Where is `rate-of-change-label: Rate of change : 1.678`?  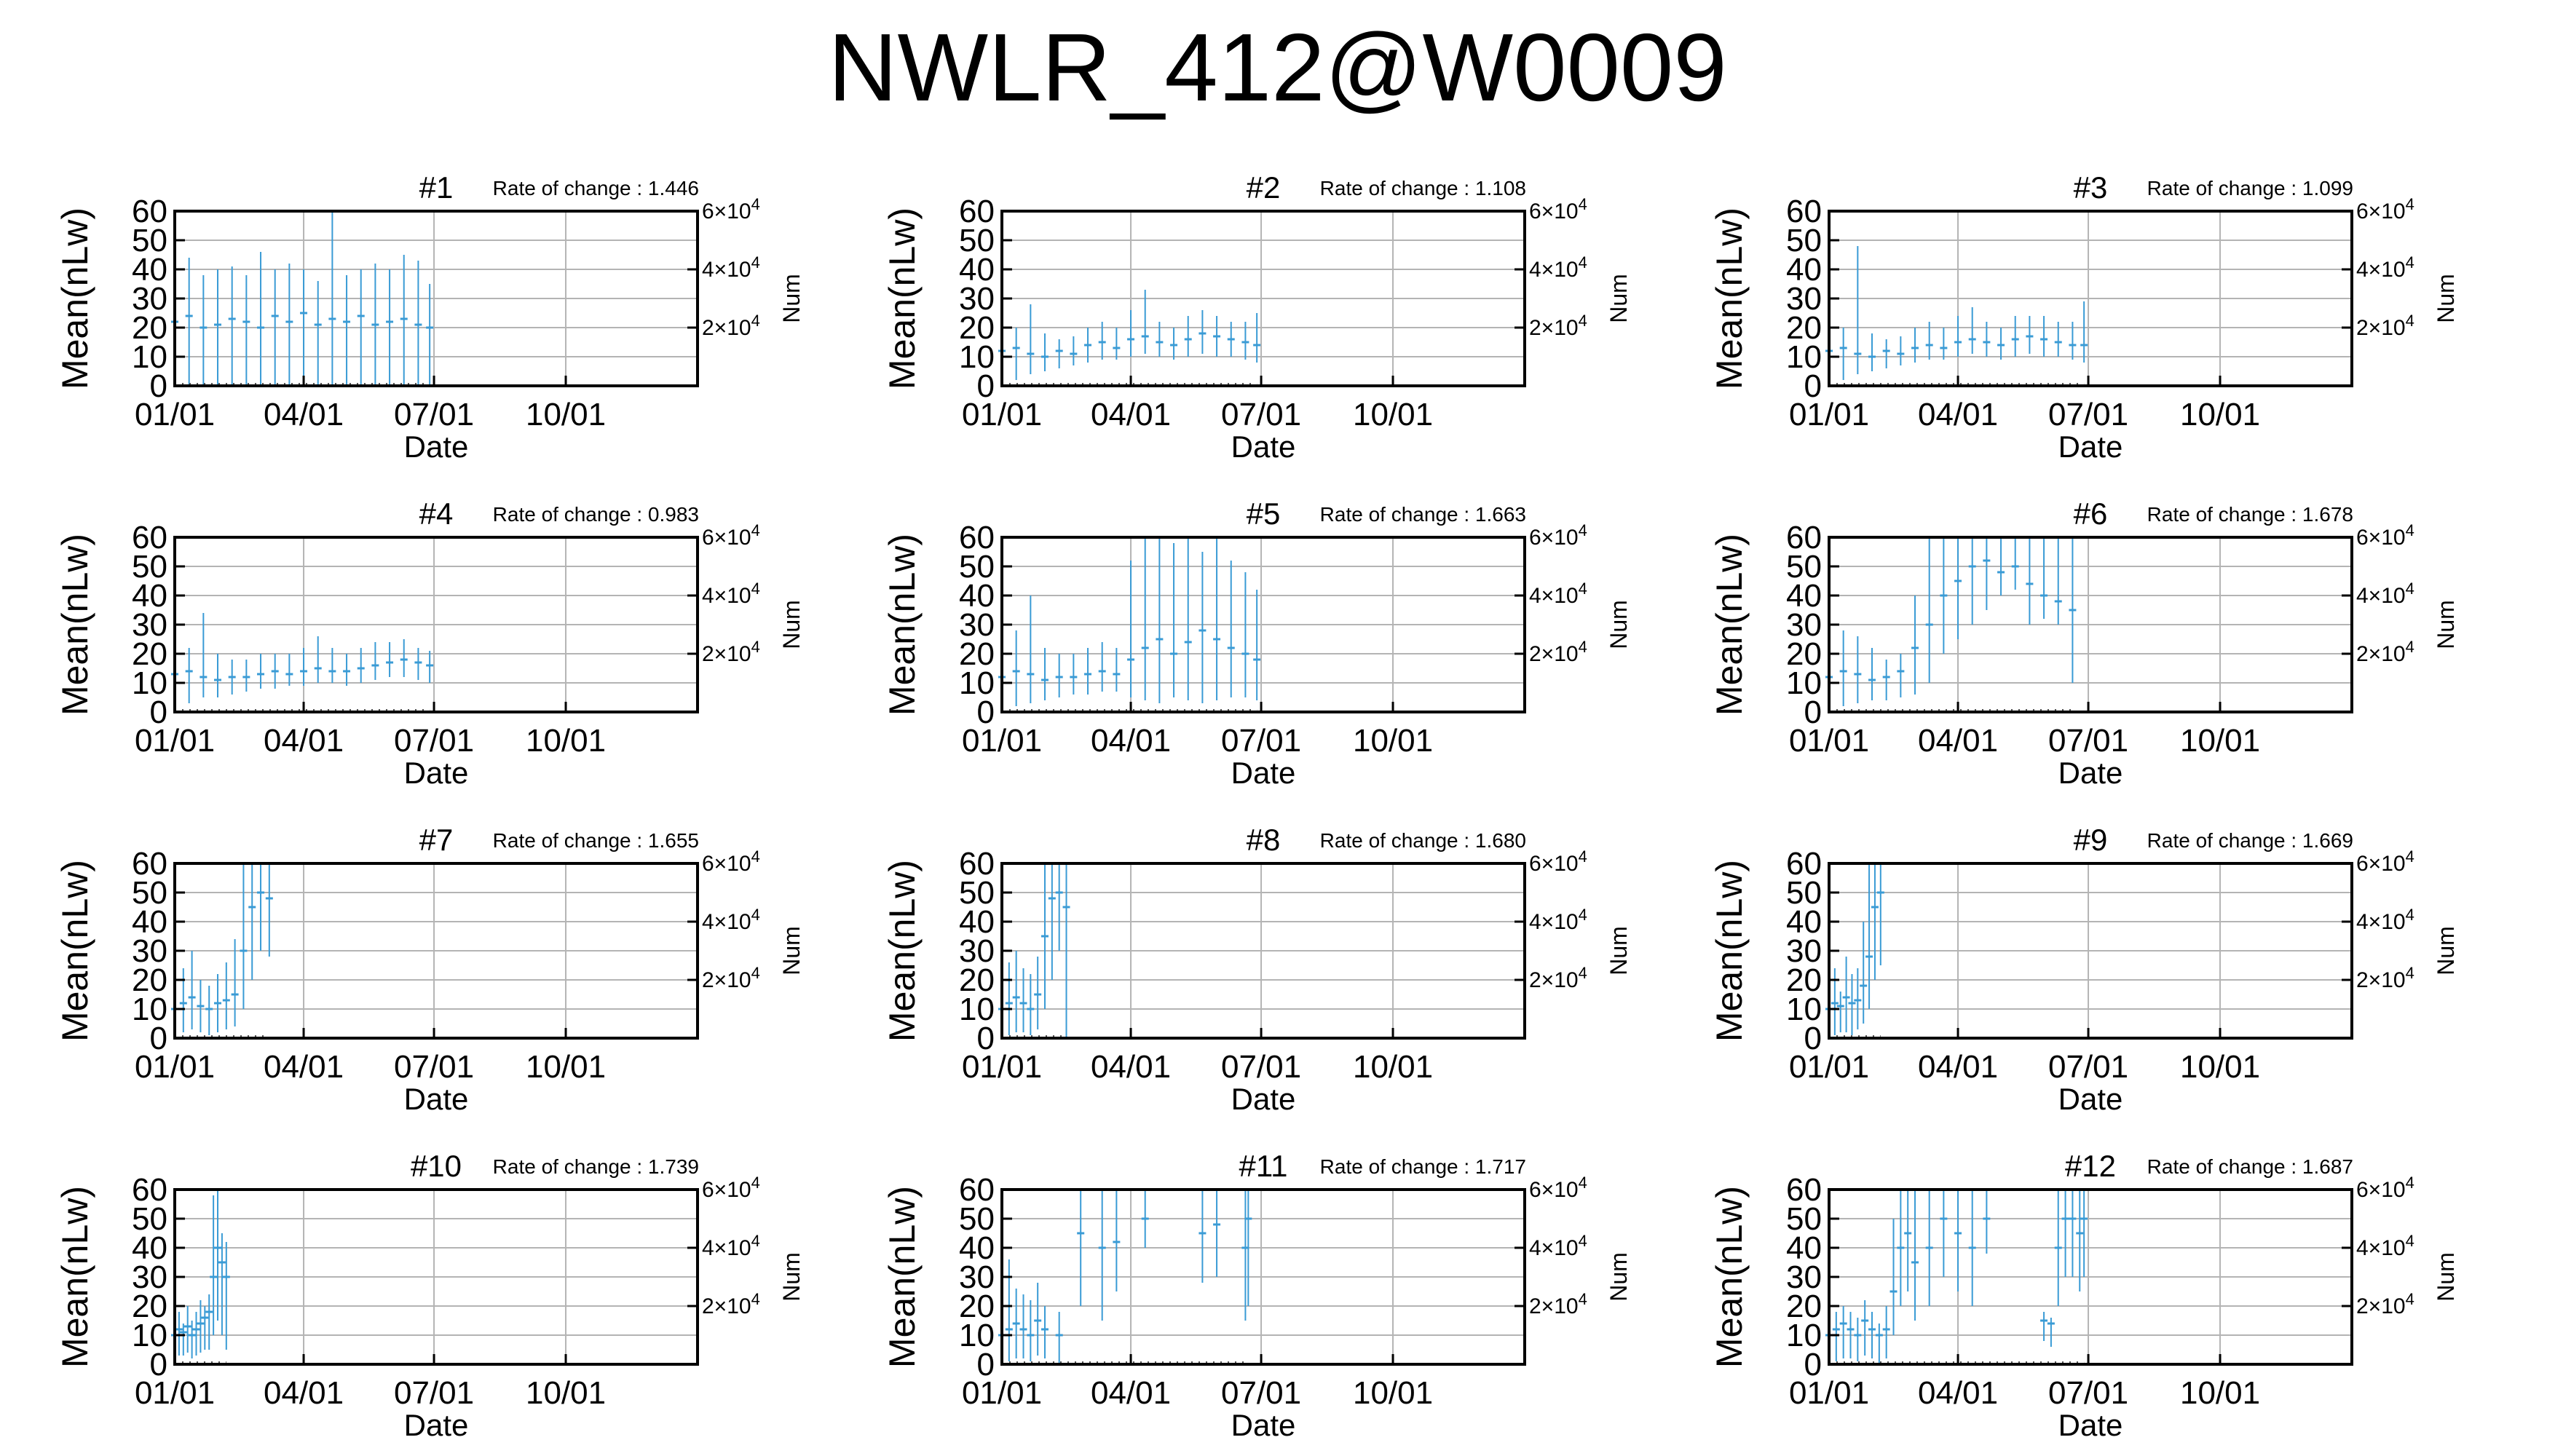 rate-of-change-label: Rate of change : 1.678 is located at coordinates (2250, 514).